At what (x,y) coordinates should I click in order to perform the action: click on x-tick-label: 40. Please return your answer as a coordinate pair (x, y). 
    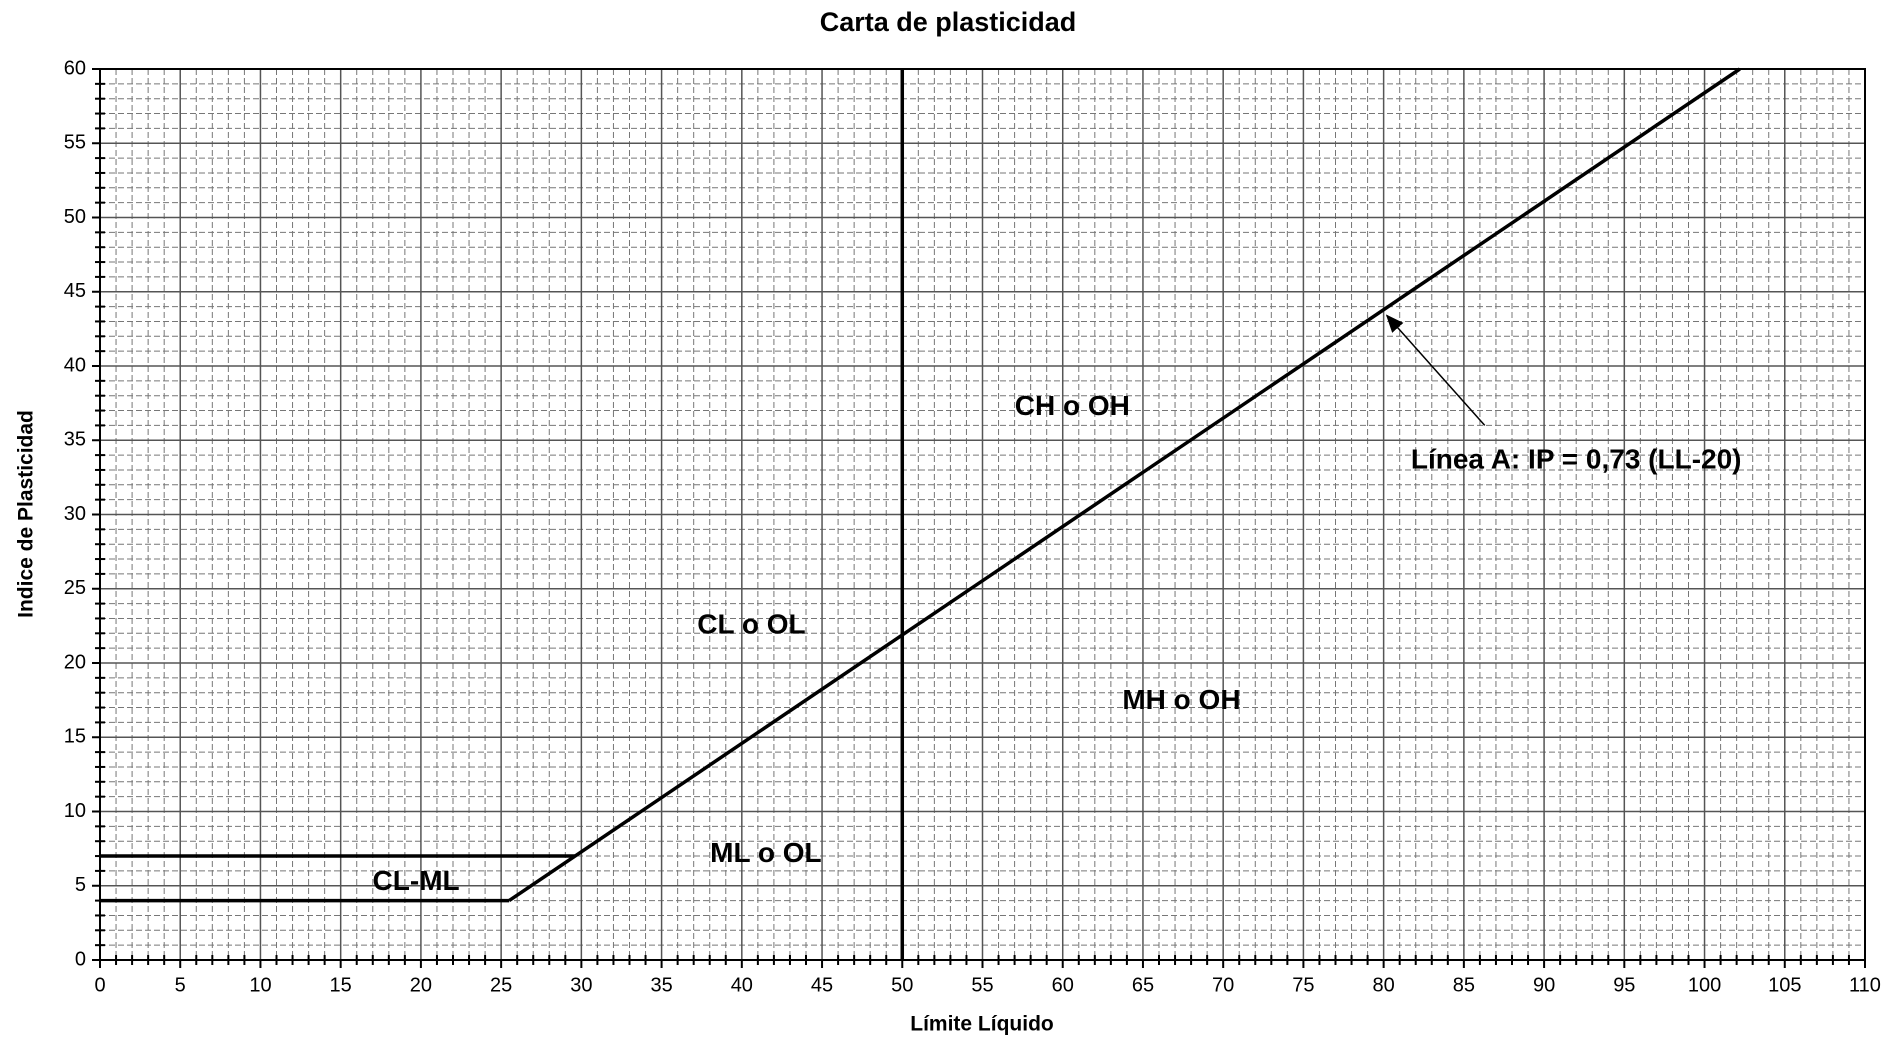
    Looking at the image, I should click on (742, 985).